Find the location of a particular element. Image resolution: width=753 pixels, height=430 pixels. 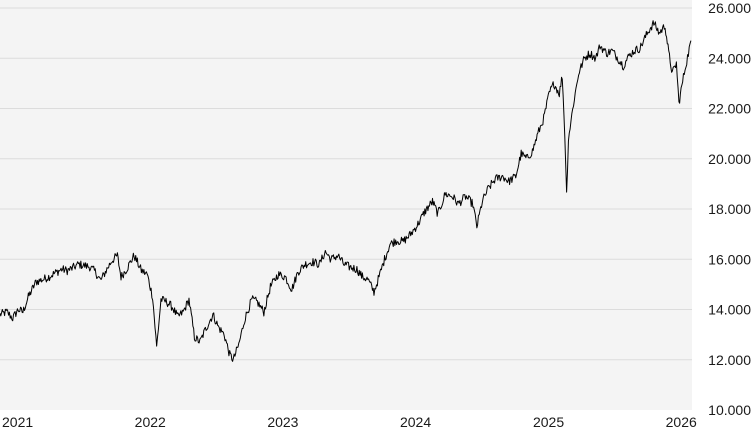

y-tick-label: 14.000 is located at coordinates (729, 310).